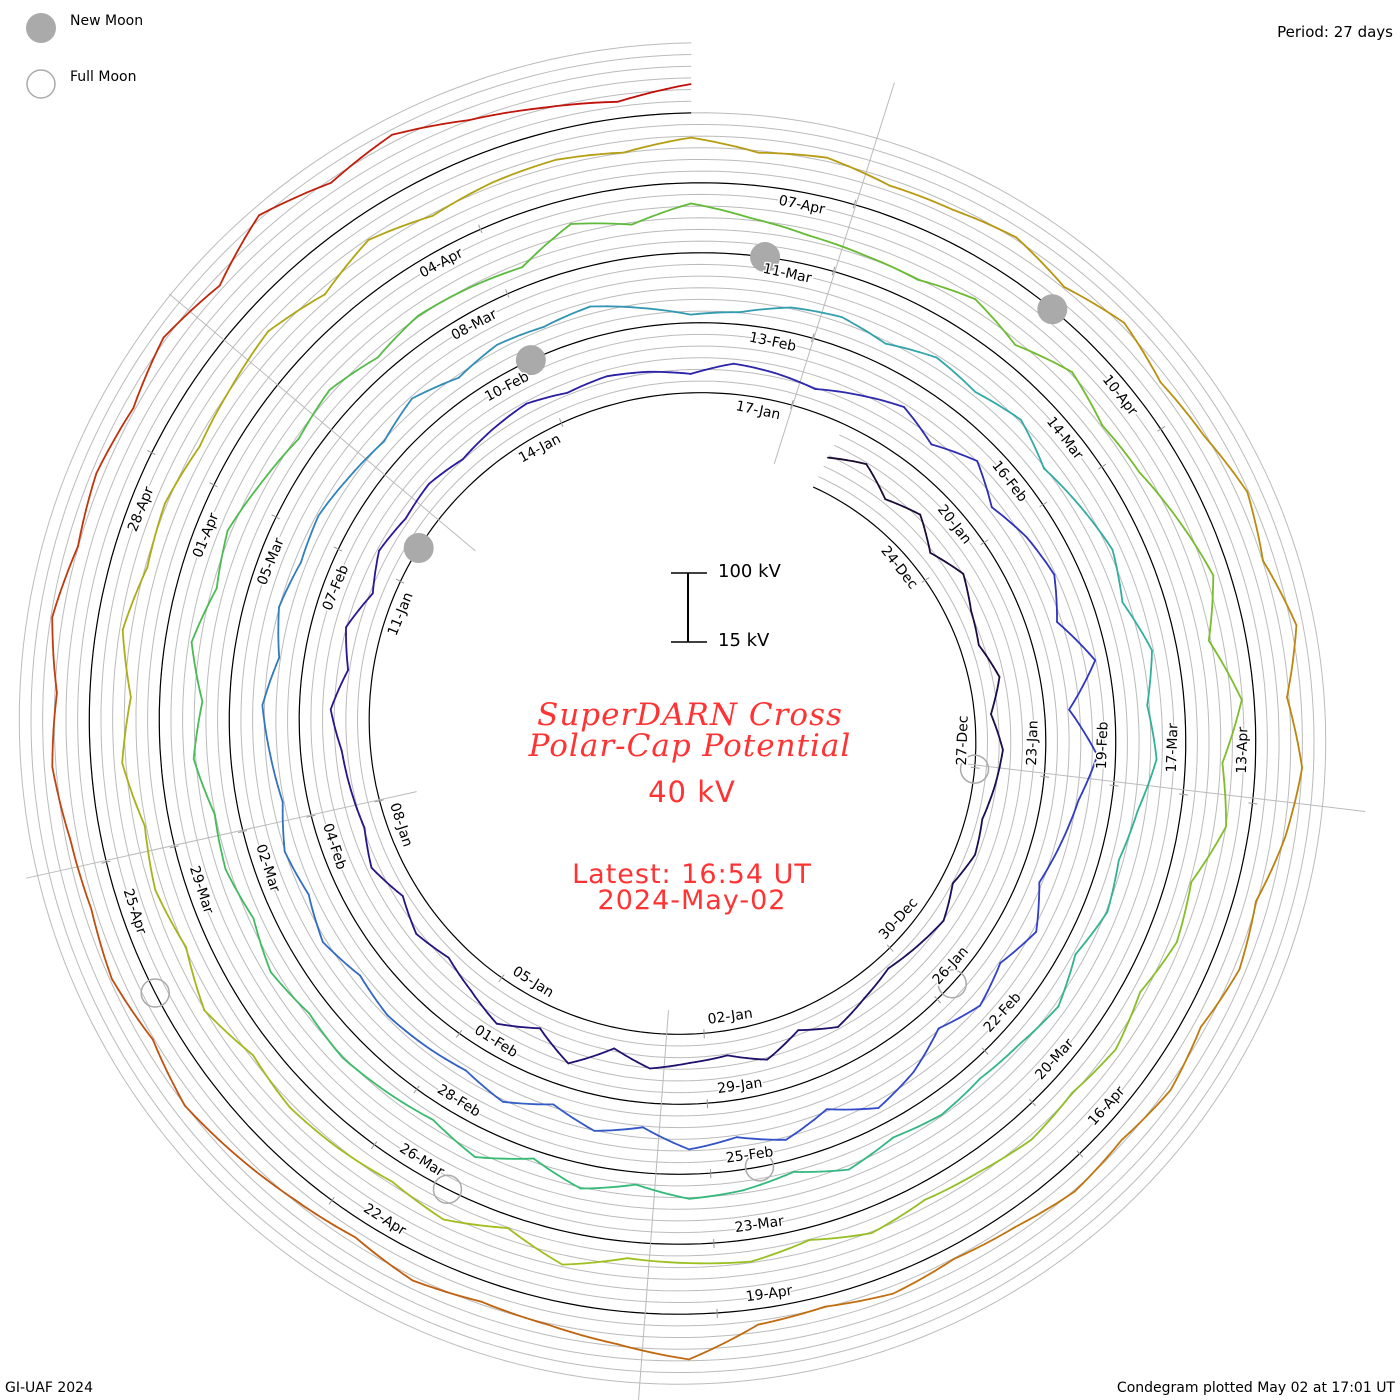 This screenshot has width=1400, height=1400. I want to click on date-label: 26-Mar, so click(422, 1161).